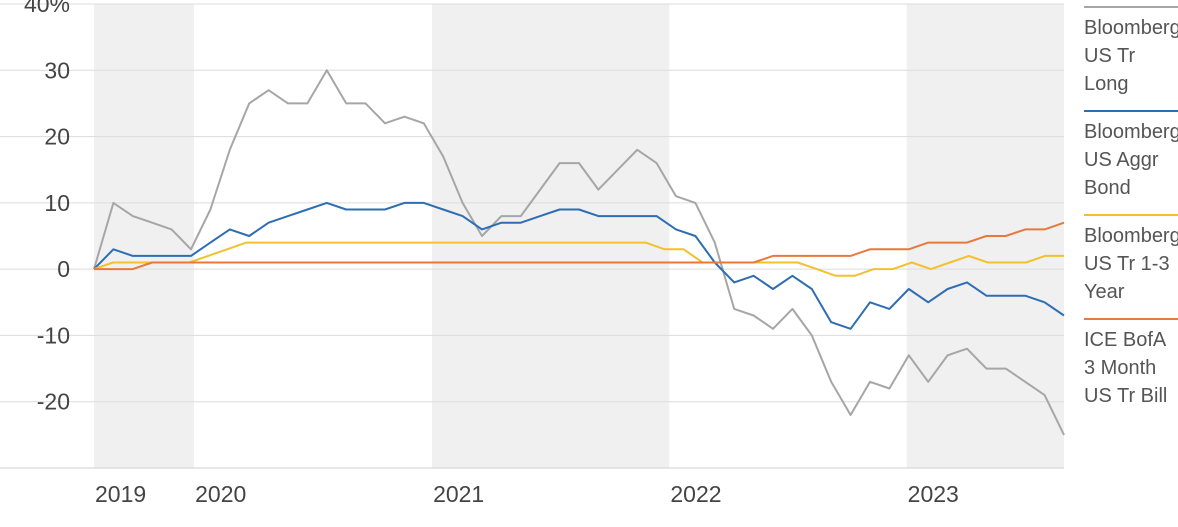 The image size is (1178, 527). What do you see at coordinates (695, 494) in the screenshot?
I see `x-tick-label: 2022` at bounding box center [695, 494].